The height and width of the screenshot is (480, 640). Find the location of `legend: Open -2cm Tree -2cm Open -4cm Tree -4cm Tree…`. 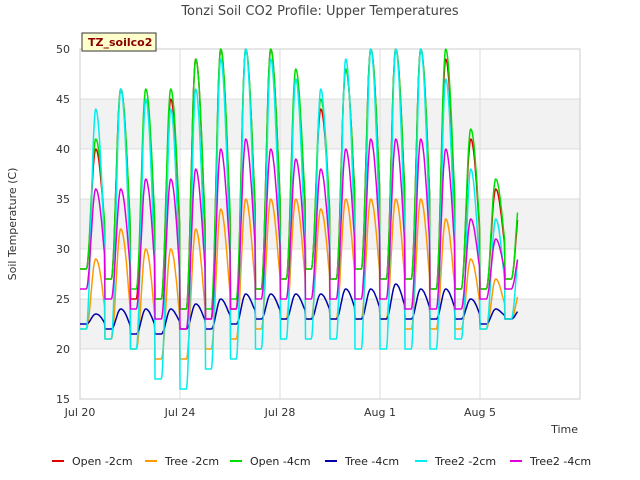

legend: Open -2cm Tree -2cm Open -4cm Tree -4cm Tree… is located at coordinates (321, 461).